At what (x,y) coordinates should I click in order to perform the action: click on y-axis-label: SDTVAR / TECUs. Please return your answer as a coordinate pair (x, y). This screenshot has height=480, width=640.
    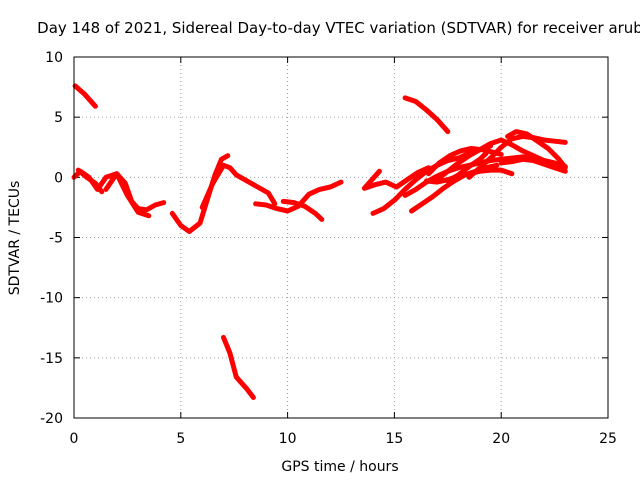
    Looking at the image, I should click on (15, 238).